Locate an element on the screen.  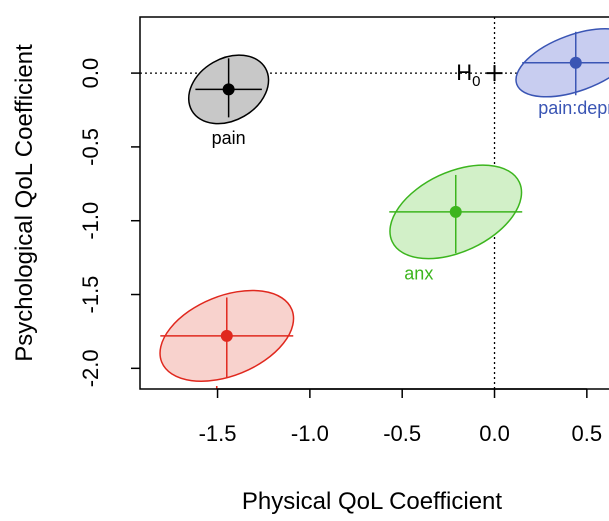
x-tick-label: -0.5 is located at coordinates (402, 433).